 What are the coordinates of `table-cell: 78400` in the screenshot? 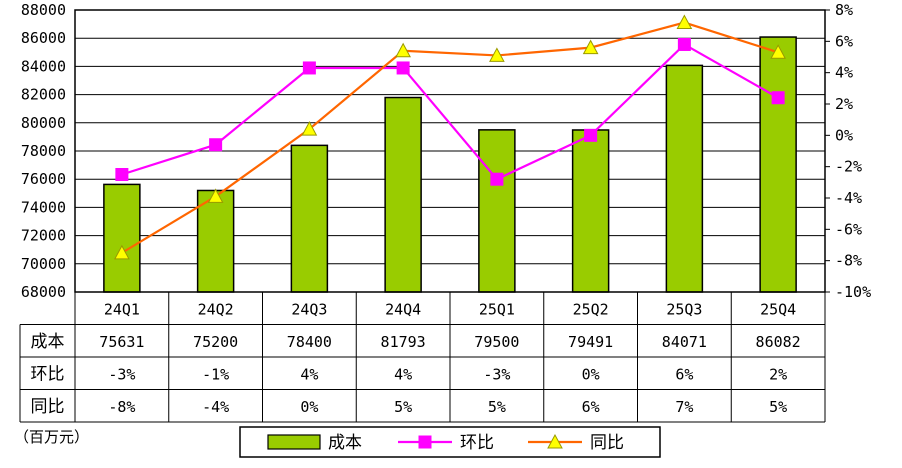 It's located at (309, 342).